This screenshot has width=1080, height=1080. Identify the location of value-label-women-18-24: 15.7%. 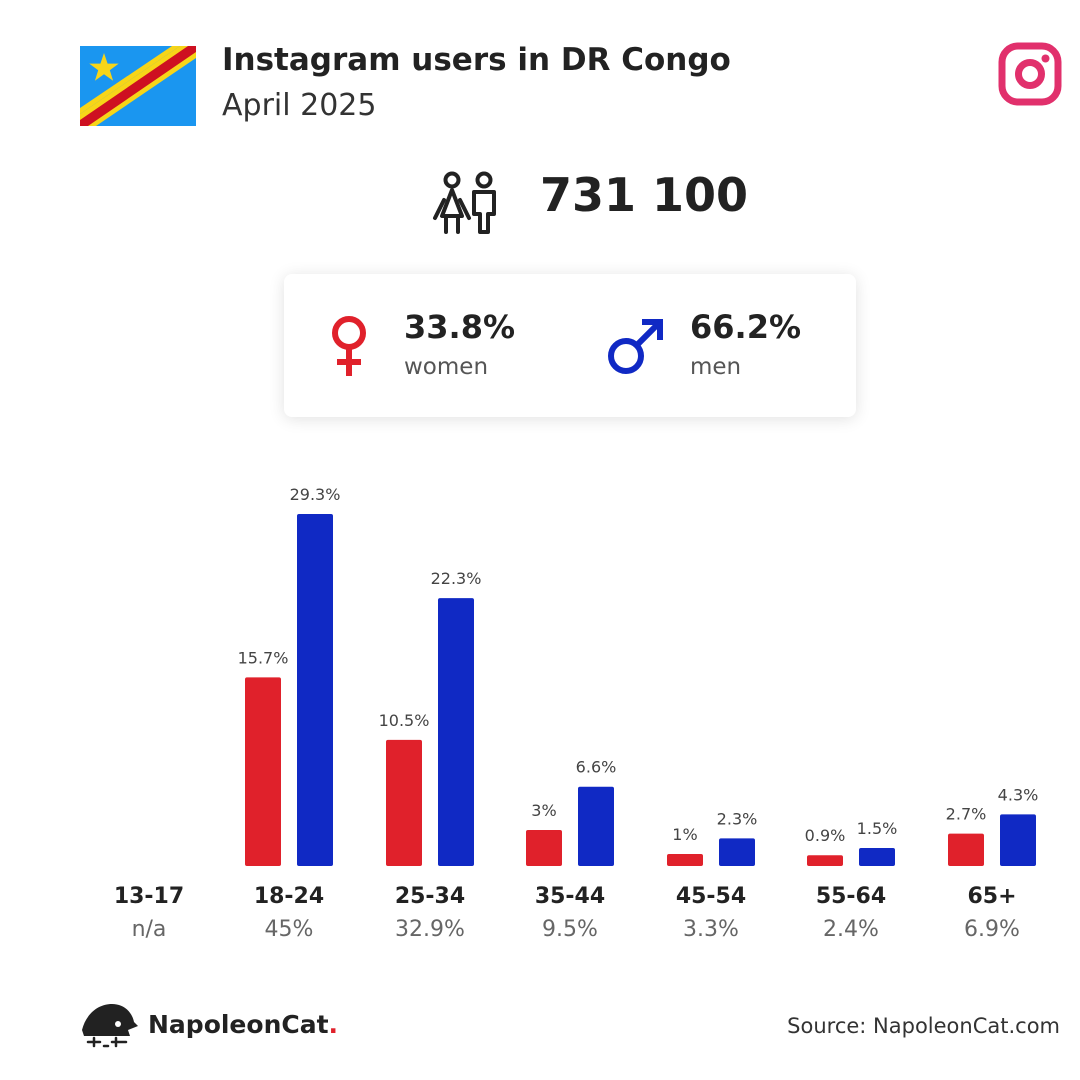
(263, 657).